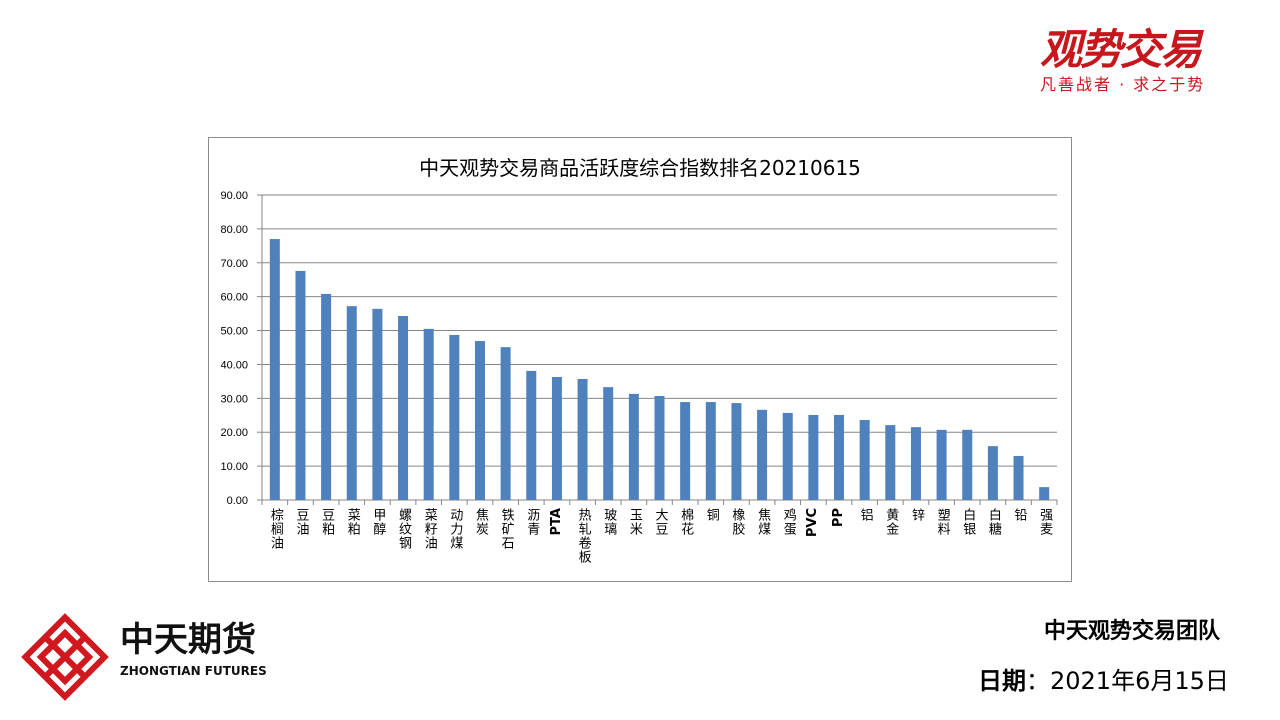  Describe the element at coordinates (1002, 681) in the screenshot. I see `date-label: 日期` at that location.